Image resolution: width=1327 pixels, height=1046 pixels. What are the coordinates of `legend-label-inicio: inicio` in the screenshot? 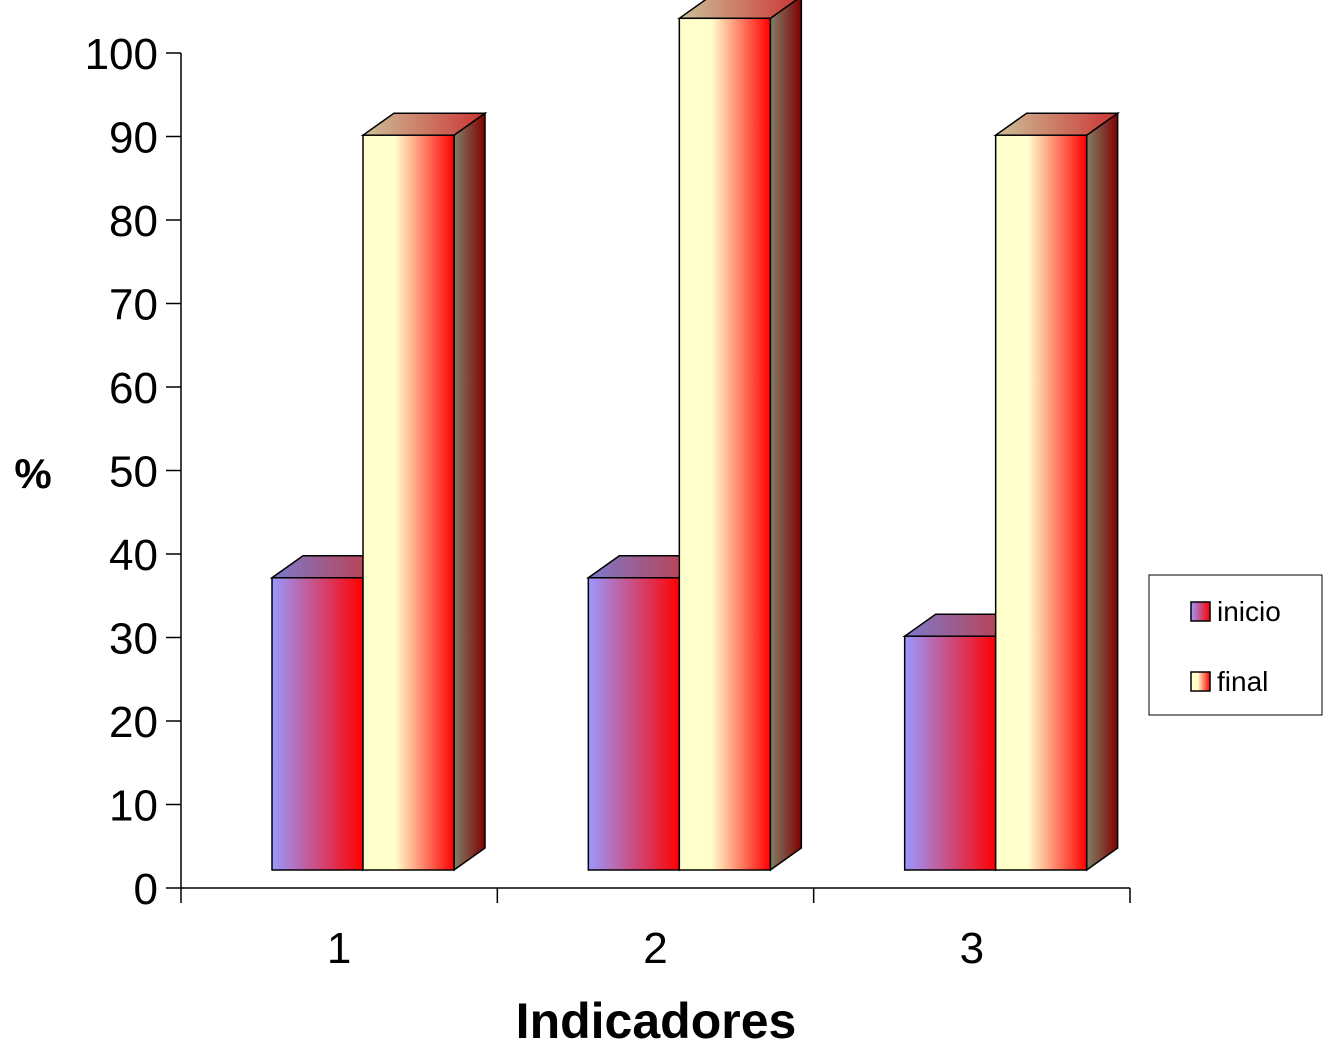 It's located at (1249, 611).